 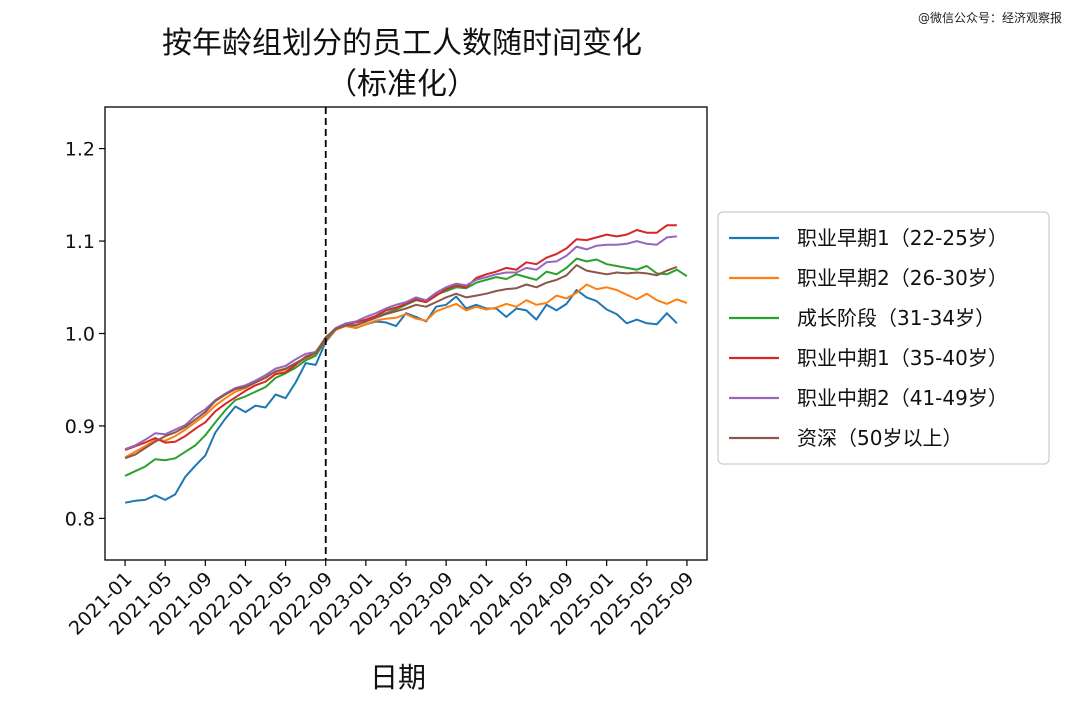 What do you see at coordinates (80, 519) in the screenshot?
I see `y-tick-label: 0.8` at bounding box center [80, 519].